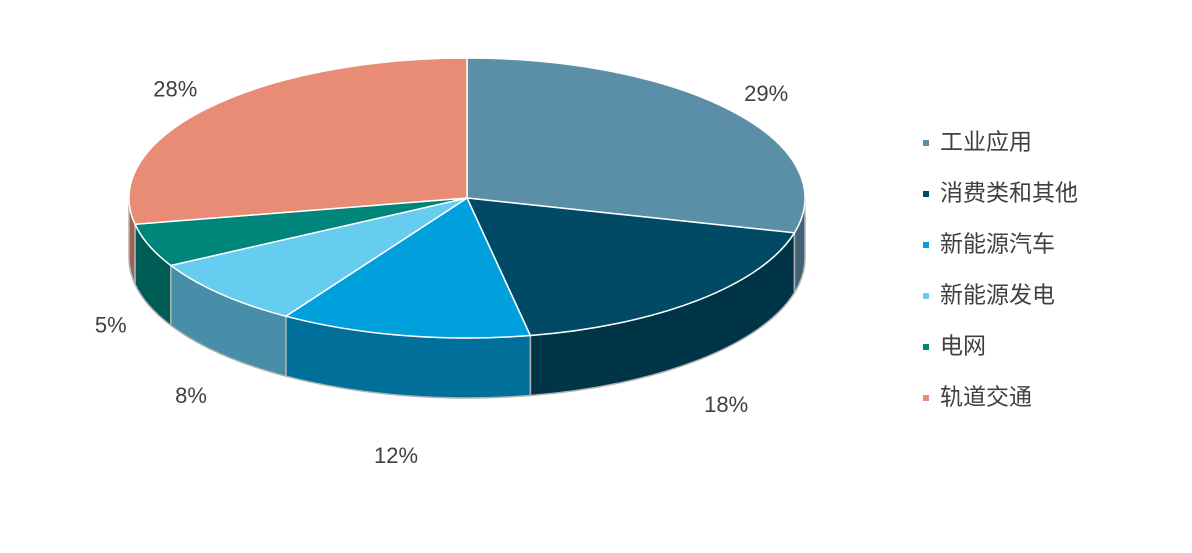 The image size is (1192, 553). What do you see at coordinates (997, 296) in the screenshot?
I see `legend-text: 新能源发电` at bounding box center [997, 296].